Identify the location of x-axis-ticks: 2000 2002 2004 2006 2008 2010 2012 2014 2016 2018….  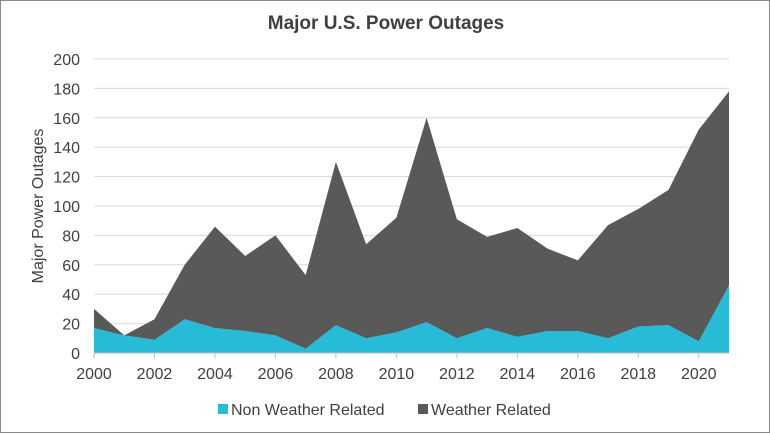
(396, 368).